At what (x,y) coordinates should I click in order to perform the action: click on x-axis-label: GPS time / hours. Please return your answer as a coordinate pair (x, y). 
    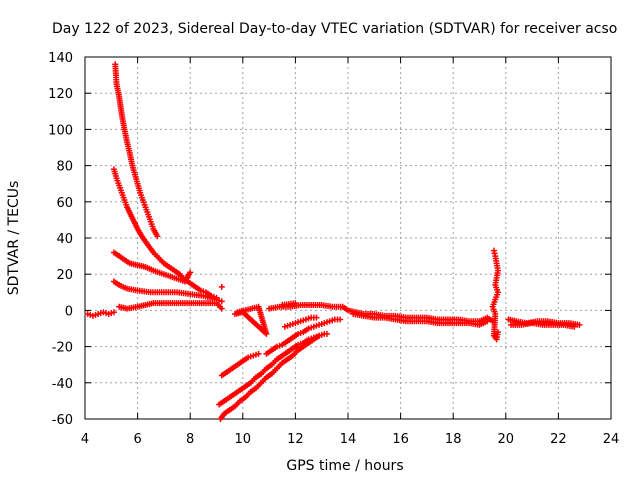
    Looking at the image, I should click on (344, 466).